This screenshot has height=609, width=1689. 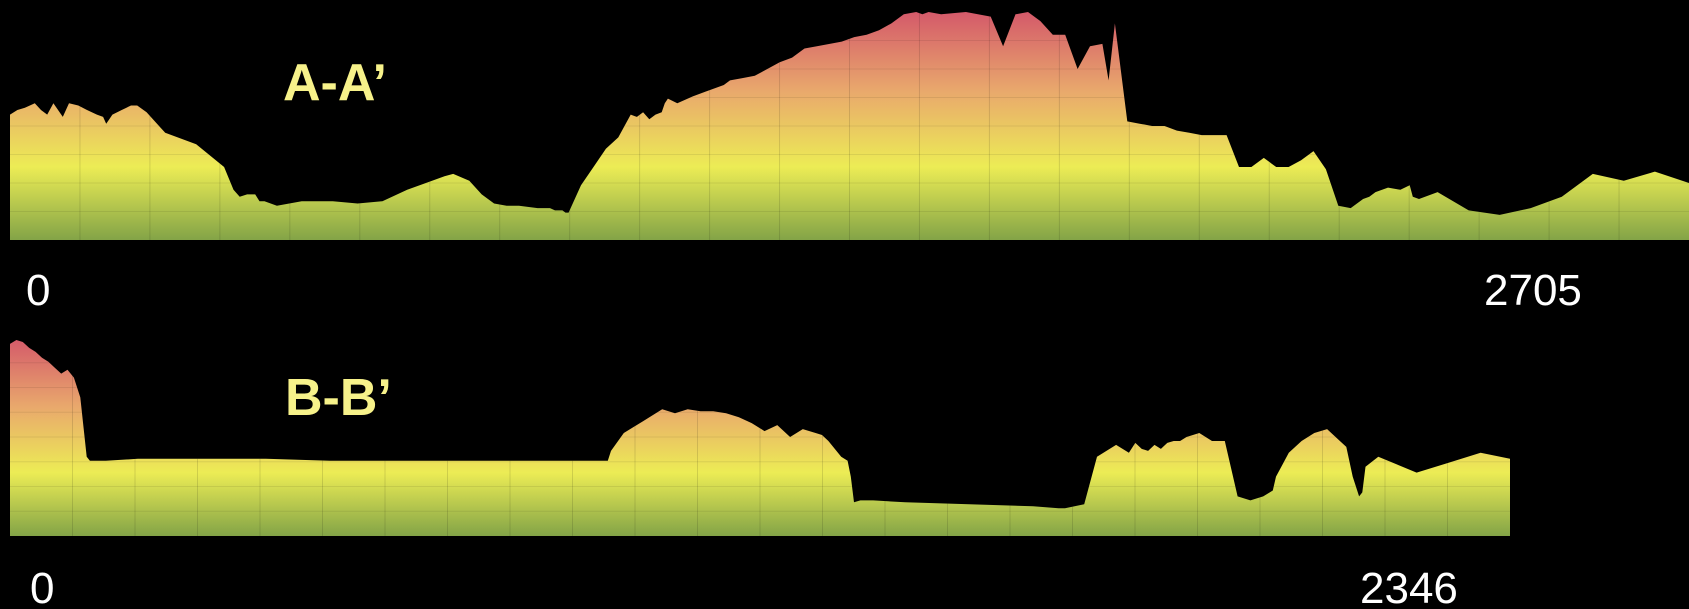 I want to click on profile-b-start-label: 0, so click(x=42, y=586).